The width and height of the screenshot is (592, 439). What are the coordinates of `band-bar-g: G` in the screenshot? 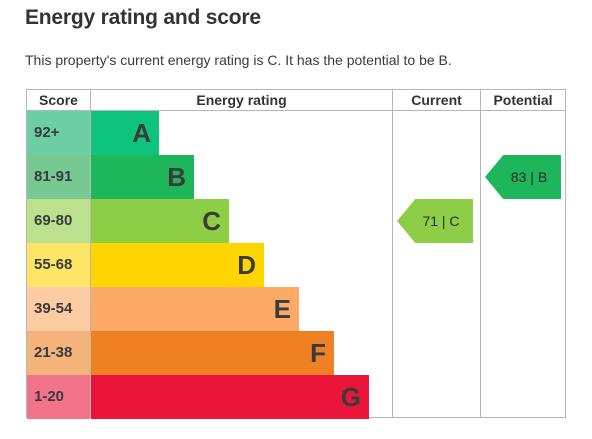 It's located at (230, 397).